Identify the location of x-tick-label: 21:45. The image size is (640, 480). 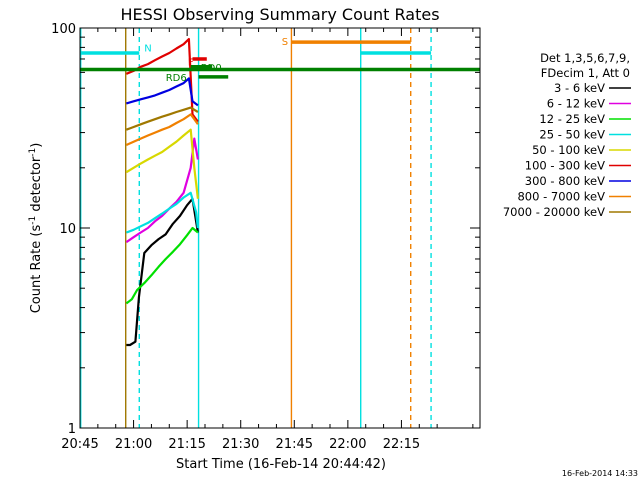
(294, 444).